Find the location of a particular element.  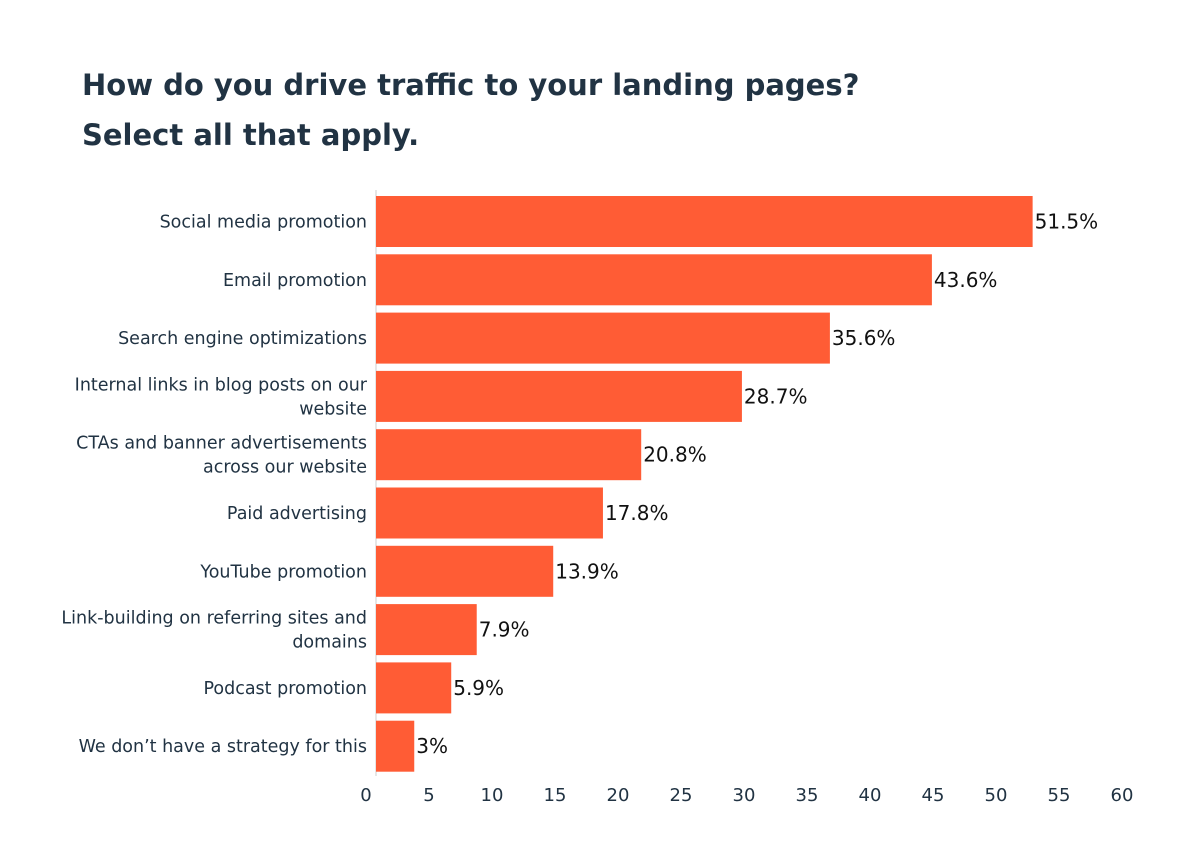

x-tick-label: 40 is located at coordinates (870, 795).